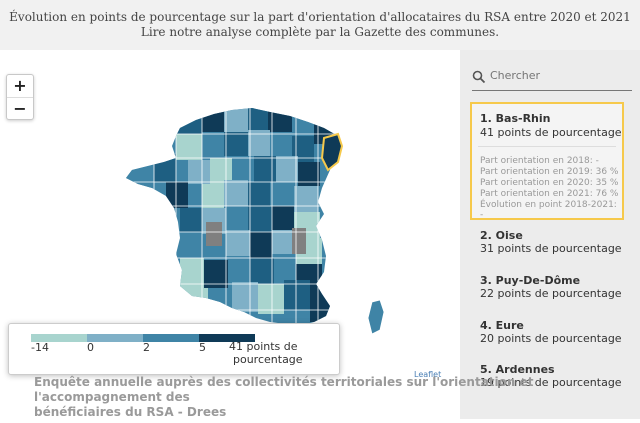 The image size is (640, 423). I want to click on search-box, so click(552, 78).